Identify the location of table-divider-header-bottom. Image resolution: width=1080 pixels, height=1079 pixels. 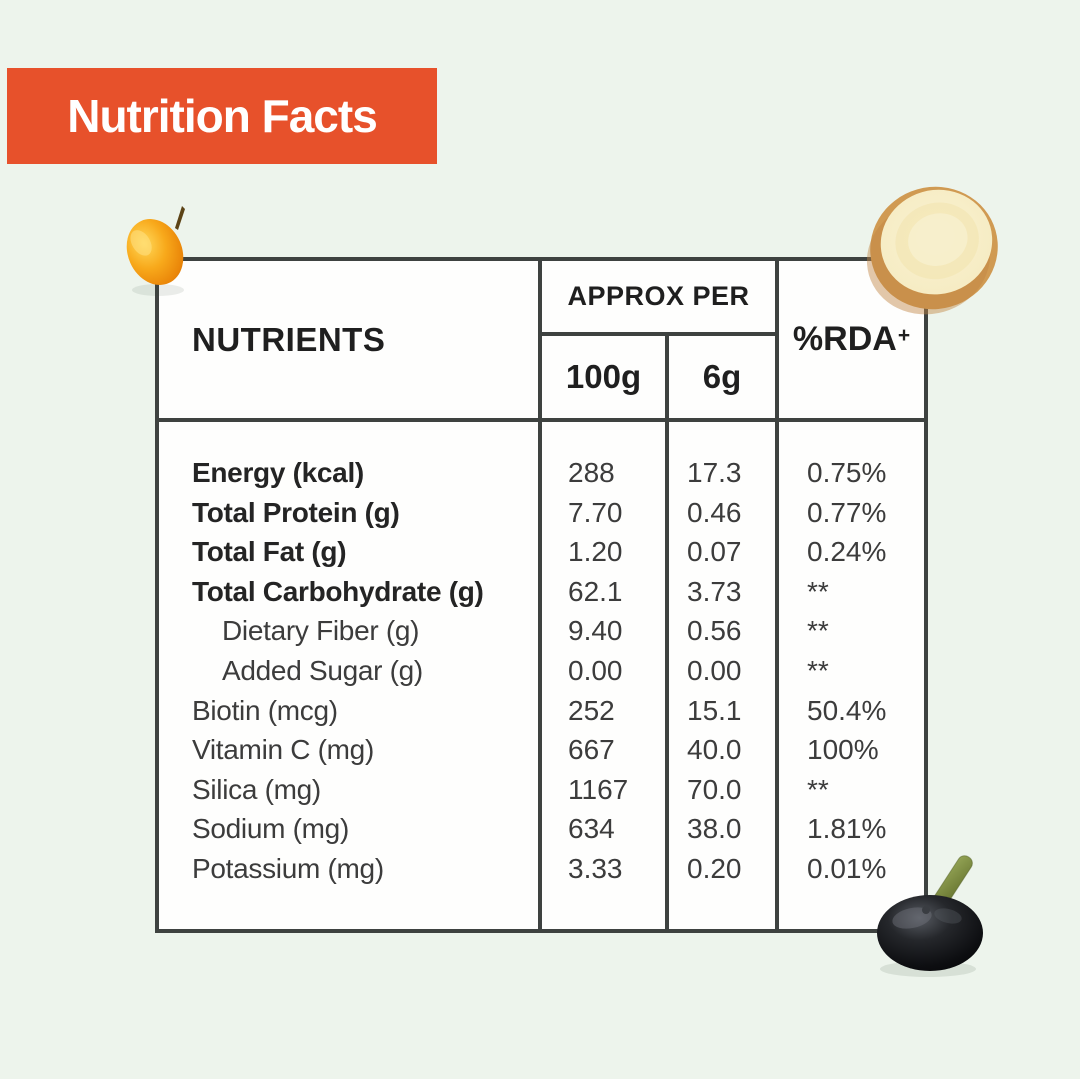
(541, 420).